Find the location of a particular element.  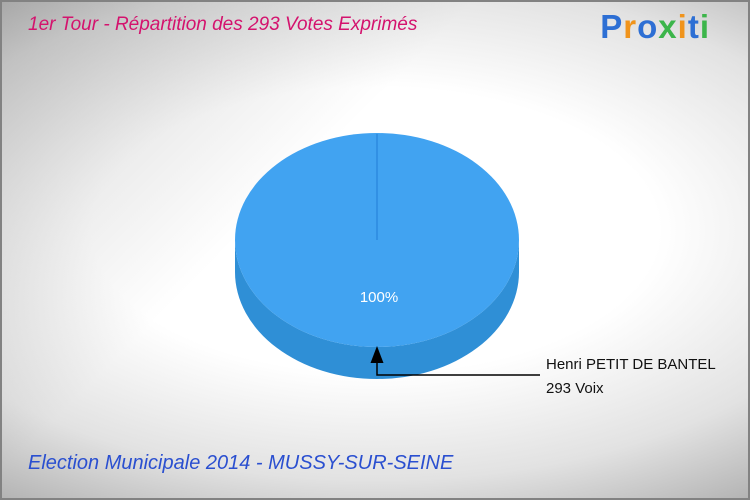

pie-percentage-label: 100% is located at coordinates (379, 297).